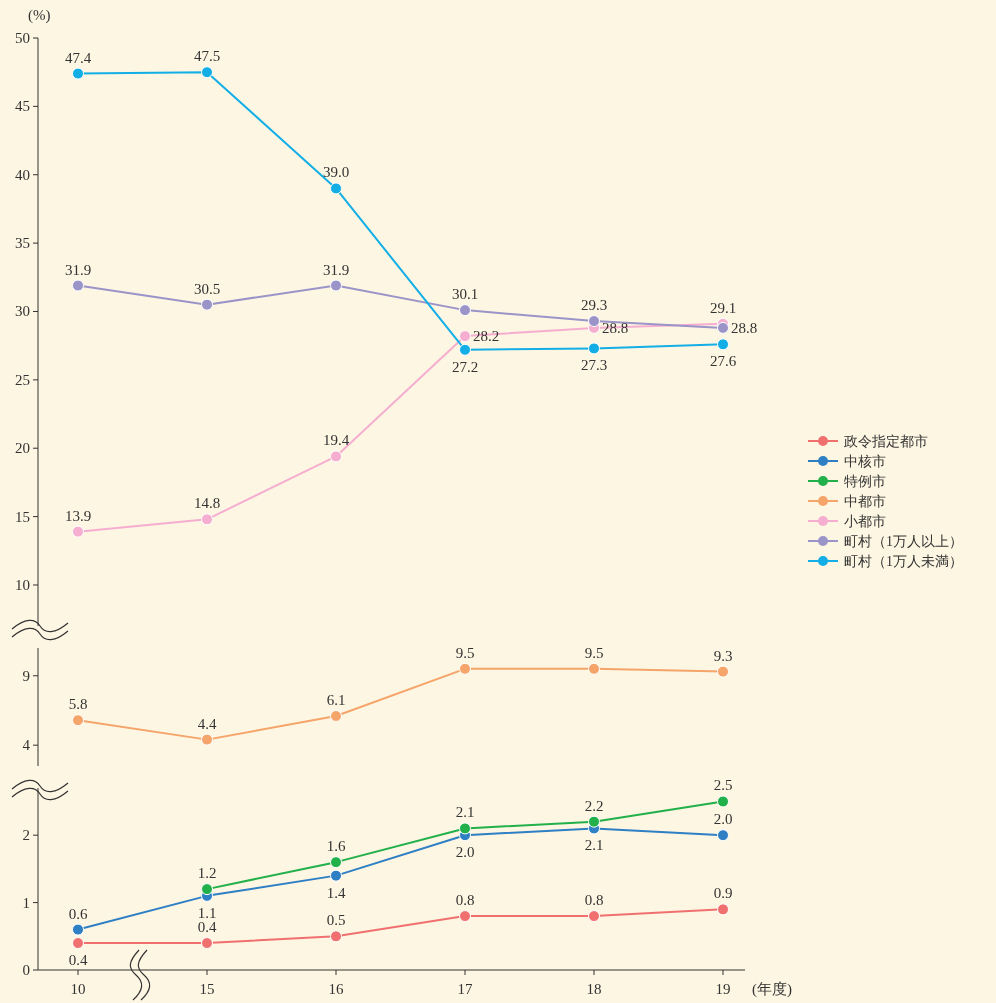 The image size is (996, 1003). I want to click on y-tick-label: 25, so click(22, 379).